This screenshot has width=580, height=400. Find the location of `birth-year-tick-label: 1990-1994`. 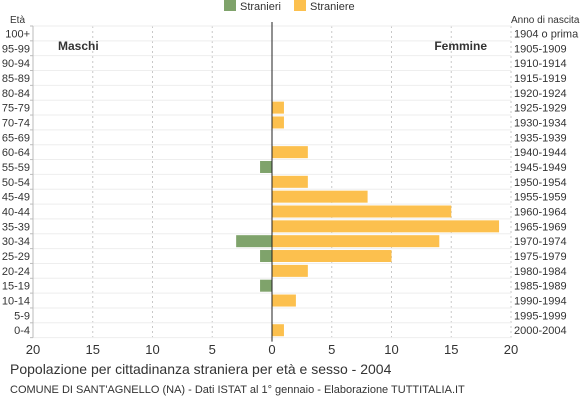

birth-year-tick-label: 1990-1994 is located at coordinates (540, 302).